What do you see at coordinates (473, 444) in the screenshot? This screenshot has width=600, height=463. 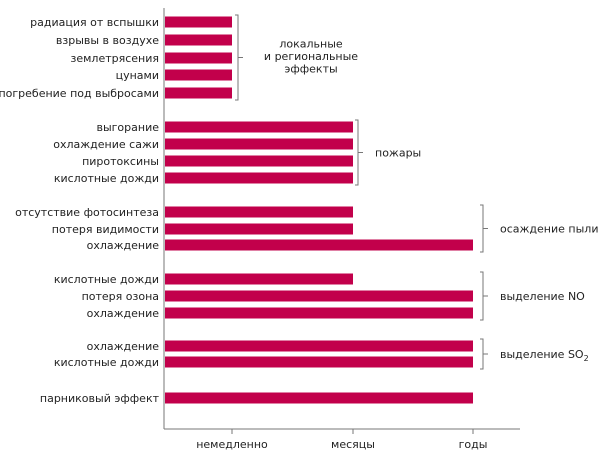 I see `x-tick-label: годы` at bounding box center [473, 444].